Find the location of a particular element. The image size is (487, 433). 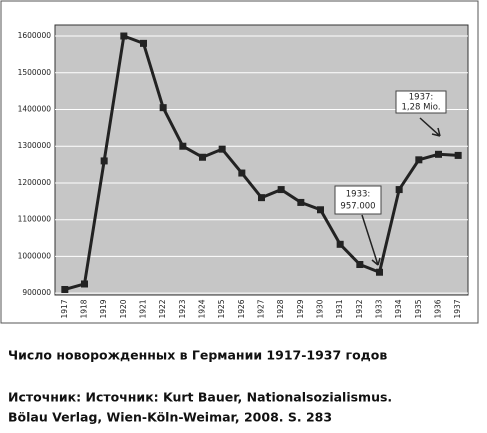

x-tick-label: 1929 is located at coordinates (300, 308).